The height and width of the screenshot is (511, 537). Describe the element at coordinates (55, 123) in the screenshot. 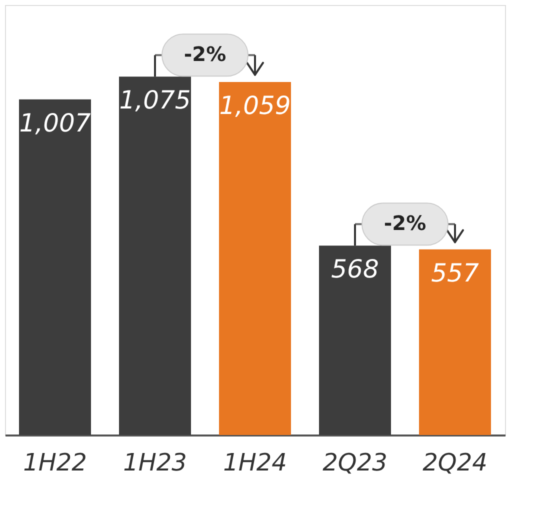

I see `data-label: 1,007` at that location.